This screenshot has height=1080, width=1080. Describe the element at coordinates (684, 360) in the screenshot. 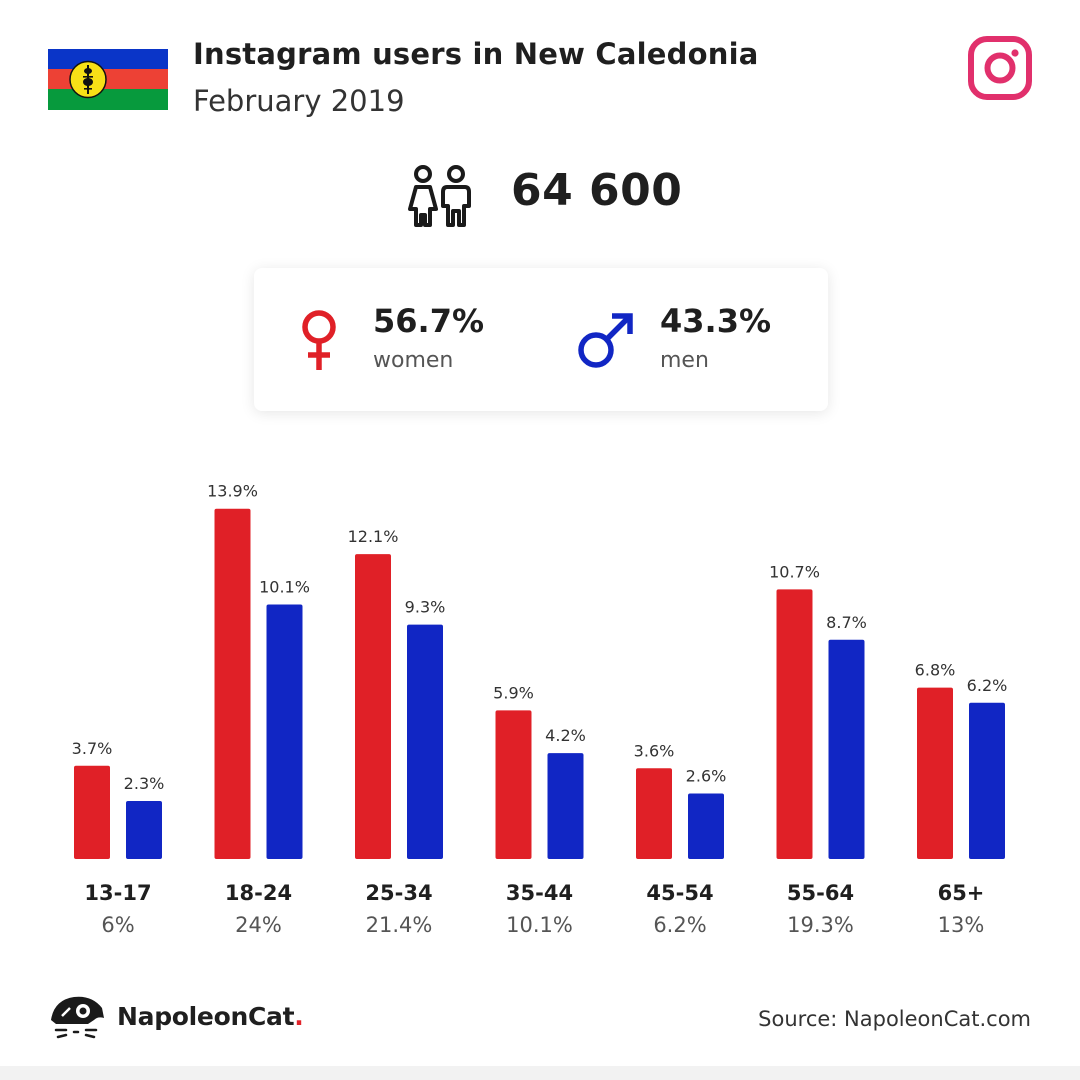

I see `men-label: men` at that location.